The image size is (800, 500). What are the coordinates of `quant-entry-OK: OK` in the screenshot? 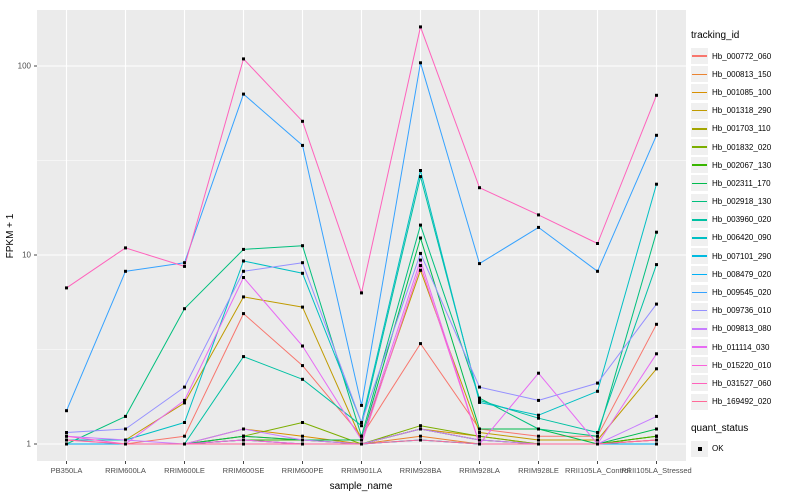 It's located at (745, 449).